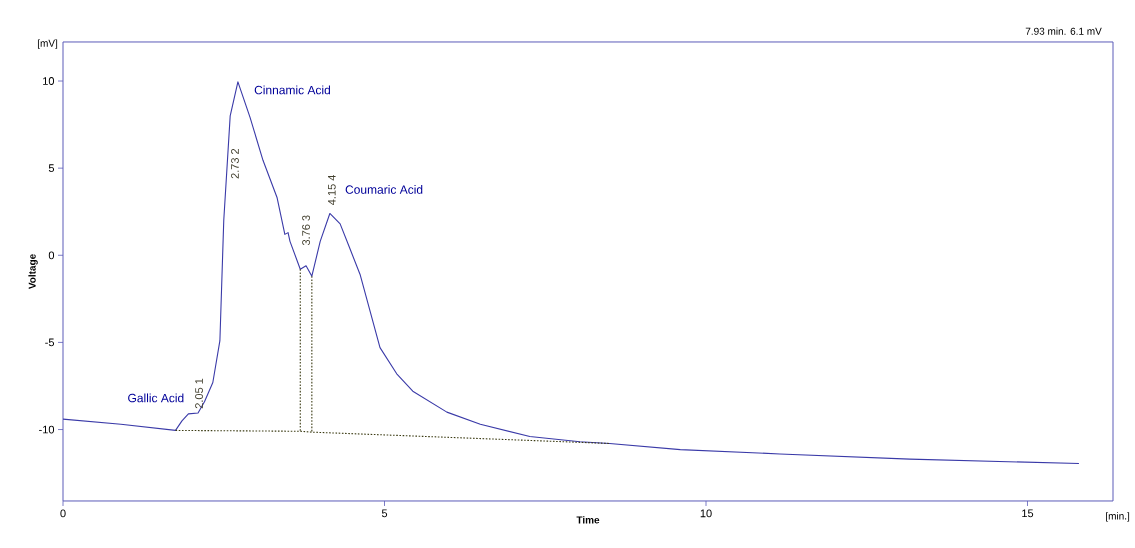  What do you see at coordinates (1118, 517) in the screenshot?
I see `text: [min.]` at bounding box center [1118, 517].